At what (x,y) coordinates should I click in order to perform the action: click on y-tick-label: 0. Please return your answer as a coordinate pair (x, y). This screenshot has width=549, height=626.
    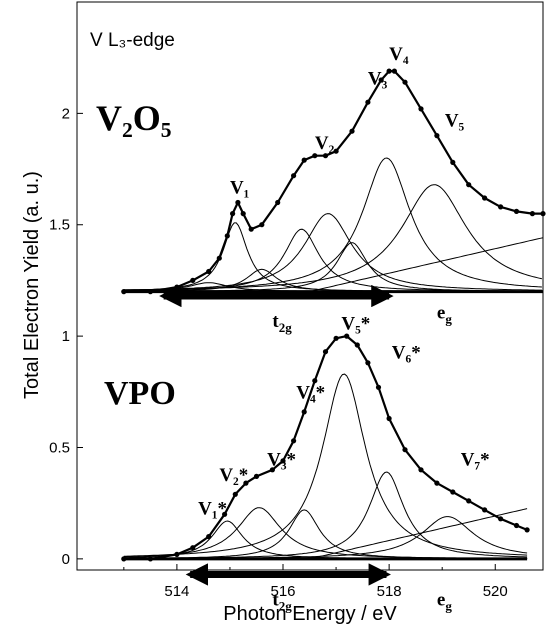
    Looking at the image, I should click on (66, 559).